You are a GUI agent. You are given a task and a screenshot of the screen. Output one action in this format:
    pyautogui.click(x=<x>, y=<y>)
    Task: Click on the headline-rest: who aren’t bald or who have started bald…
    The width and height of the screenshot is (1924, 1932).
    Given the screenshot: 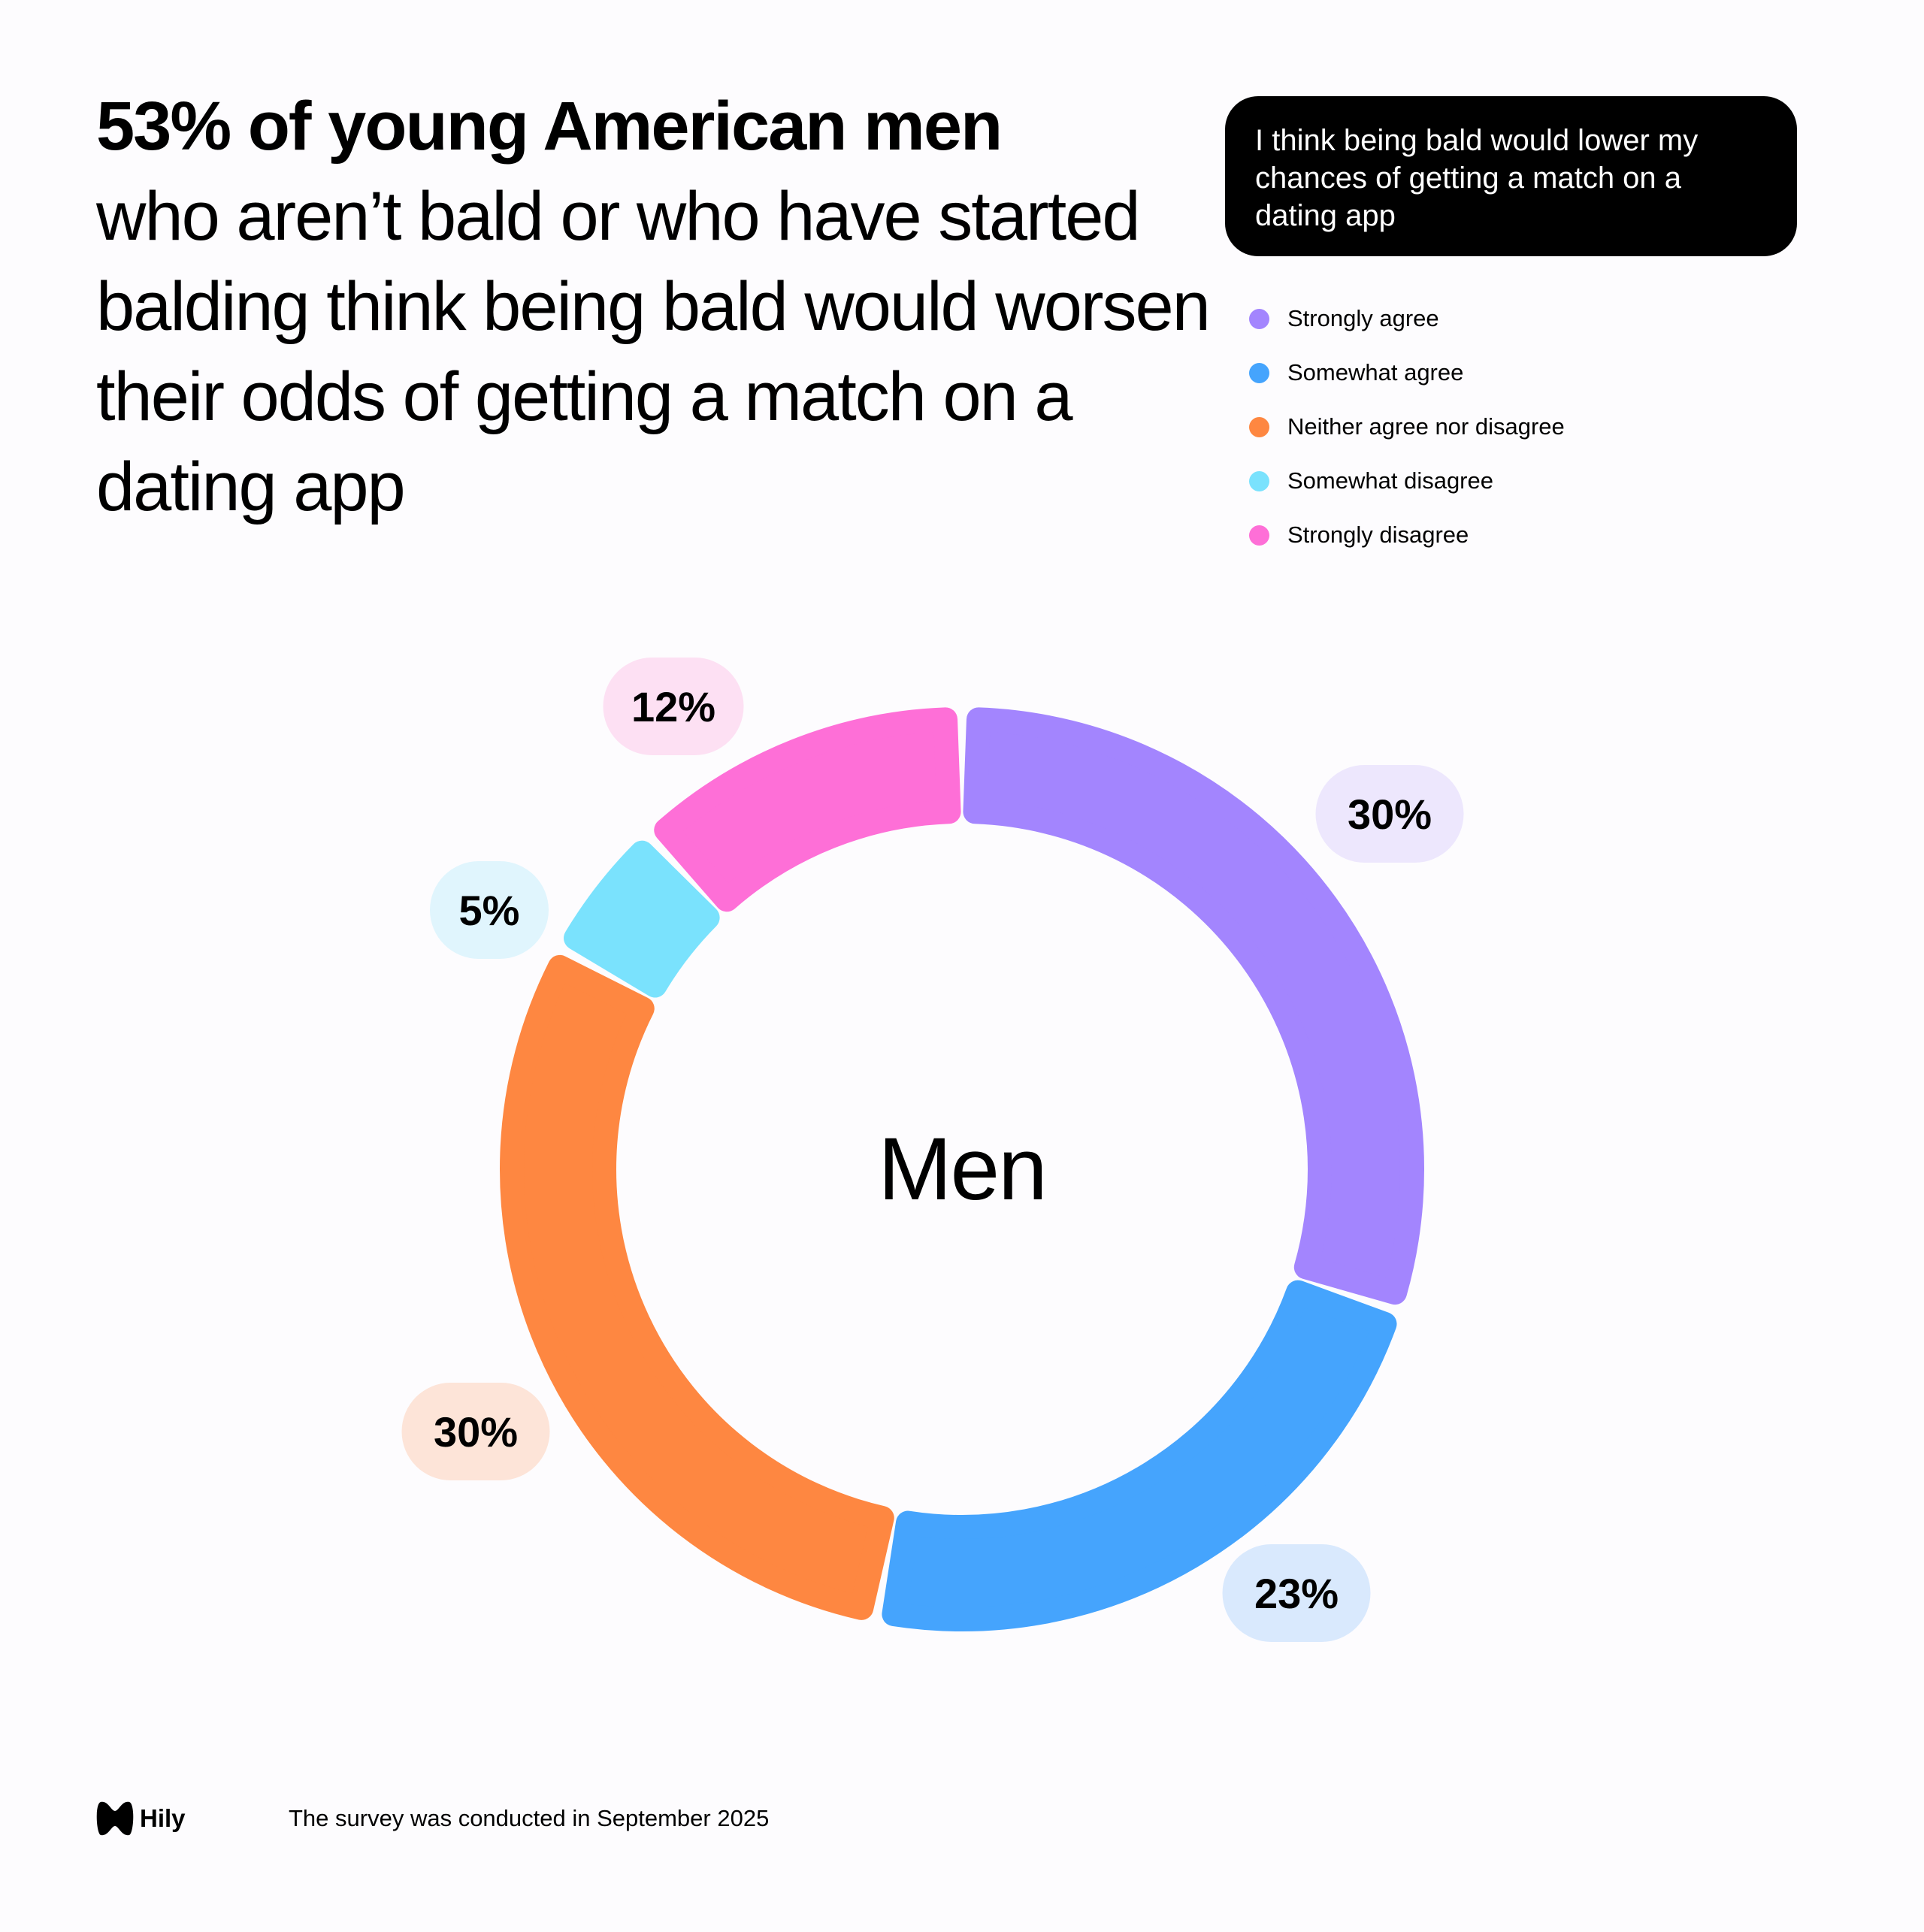 What is the action you would take?
    pyautogui.click(x=653, y=352)
    